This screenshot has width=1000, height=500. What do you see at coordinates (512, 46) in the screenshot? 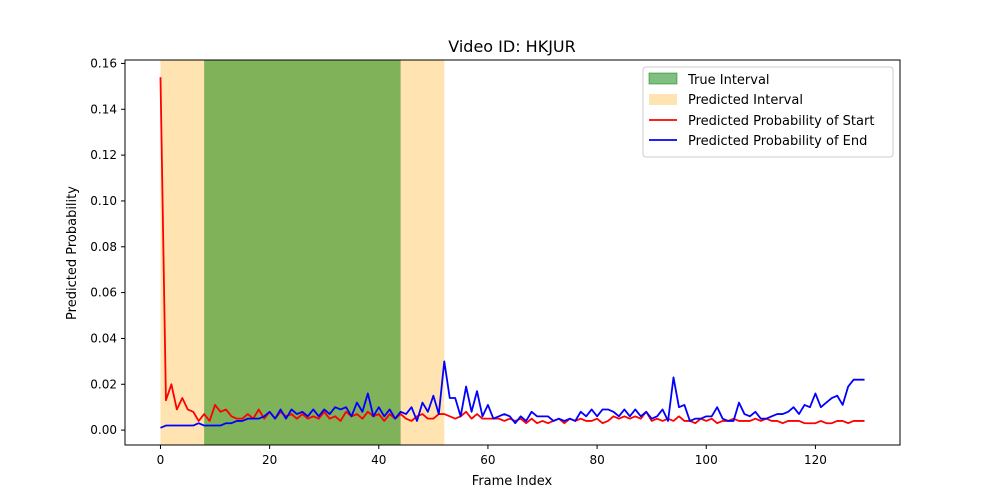
I see `chart-title: Video ID: HKJUR` at bounding box center [512, 46].